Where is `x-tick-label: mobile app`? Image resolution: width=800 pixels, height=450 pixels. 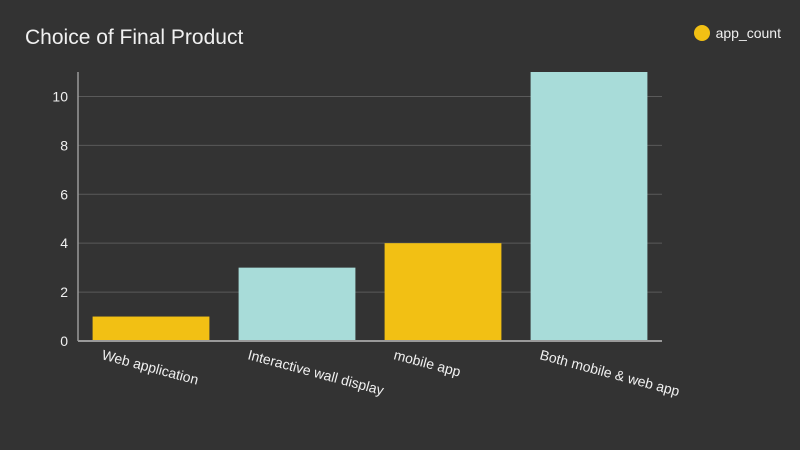 x-tick-label: mobile app is located at coordinates (427, 362).